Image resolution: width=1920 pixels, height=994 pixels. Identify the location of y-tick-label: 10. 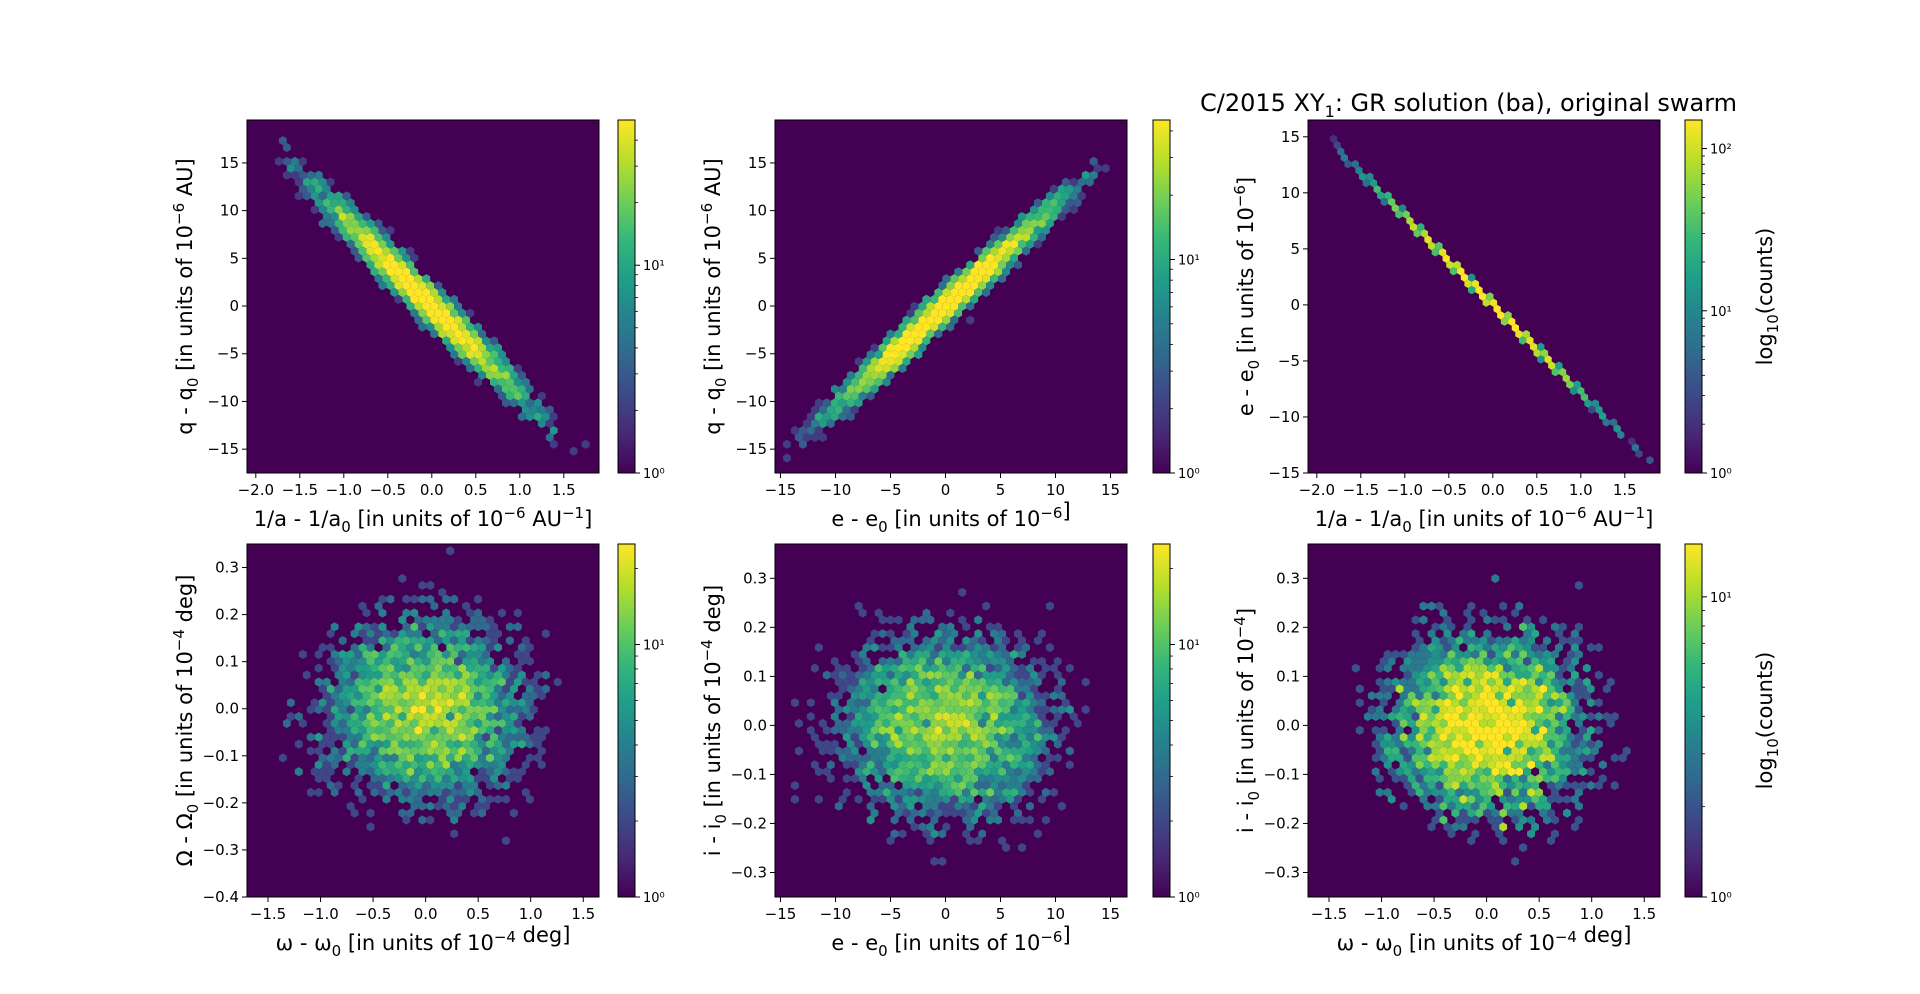
(229, 211).